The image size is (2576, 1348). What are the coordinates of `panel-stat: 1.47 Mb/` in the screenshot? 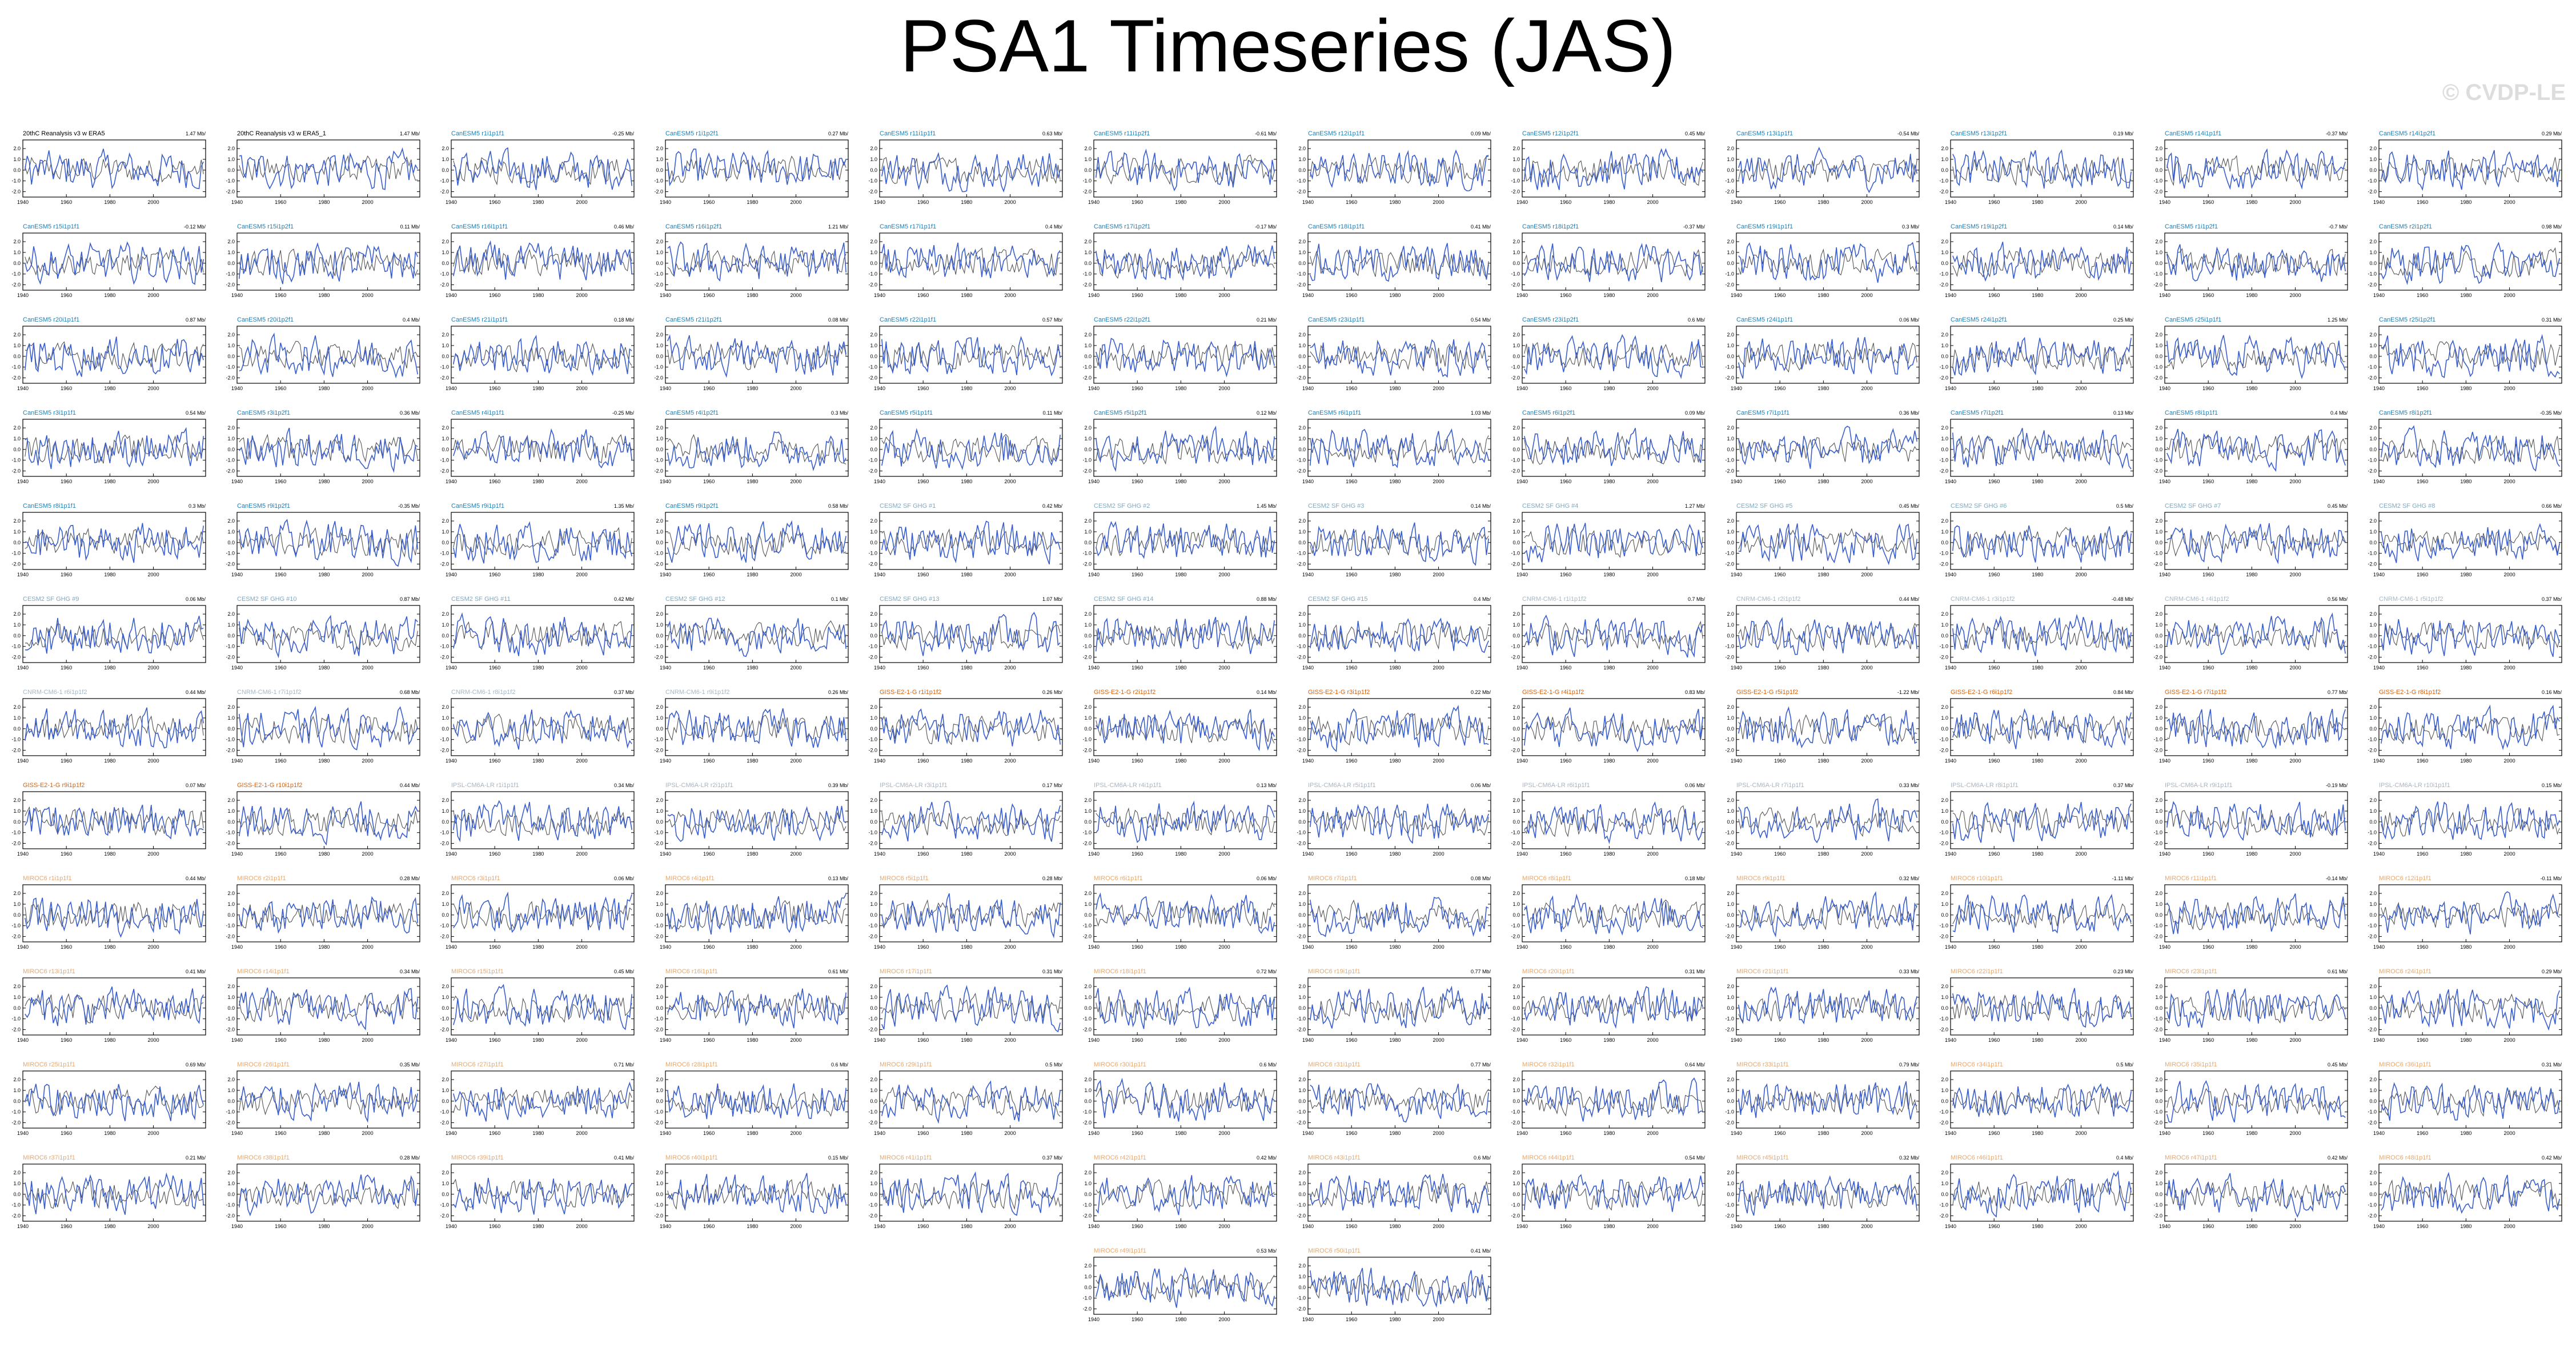 It's located at (410, 134).